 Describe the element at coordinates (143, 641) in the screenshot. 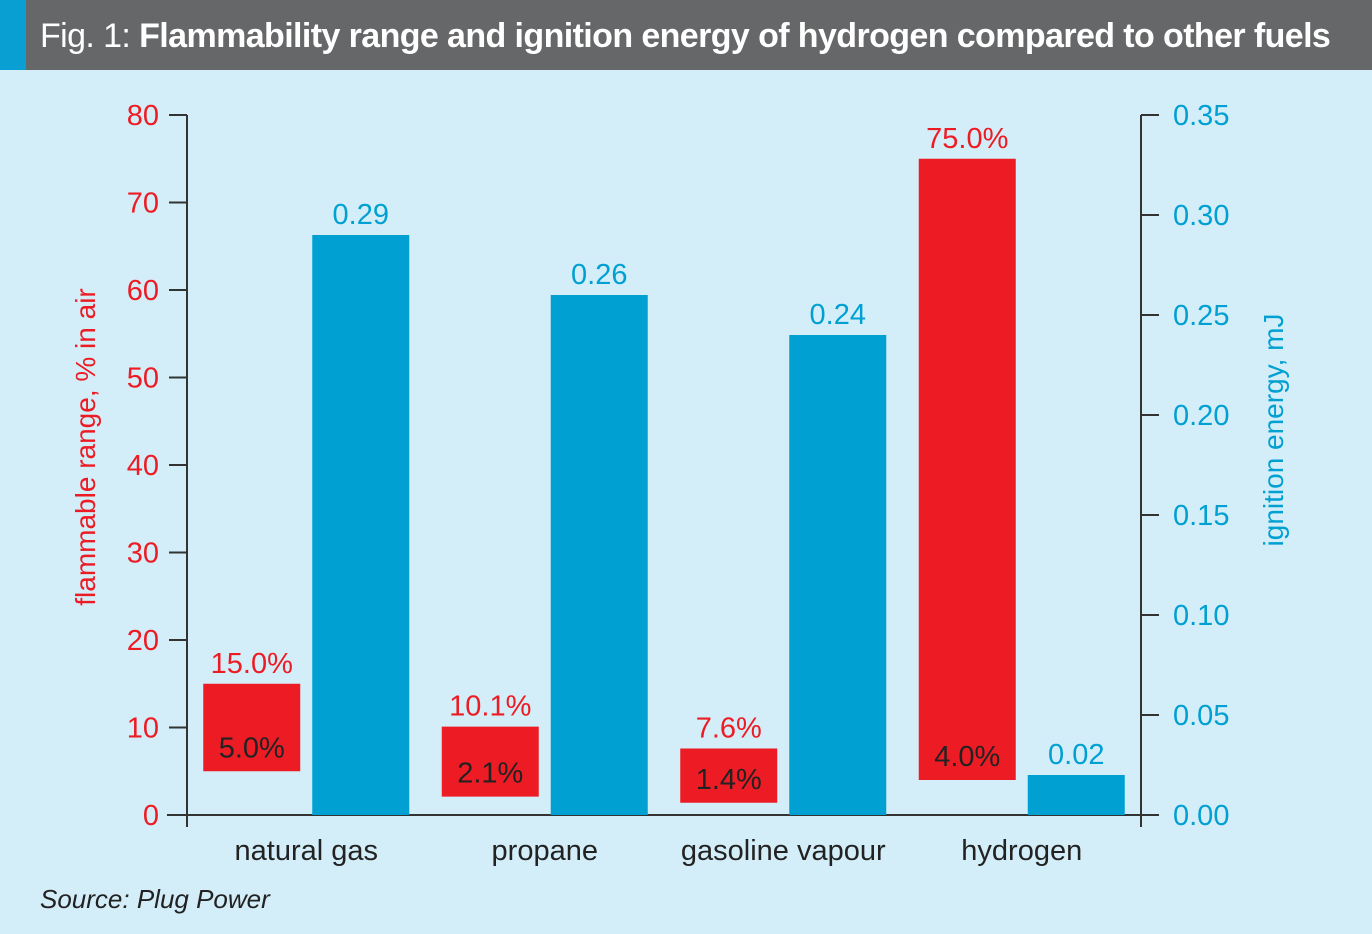

I see `left-axis-tick-label: 20` at that location.